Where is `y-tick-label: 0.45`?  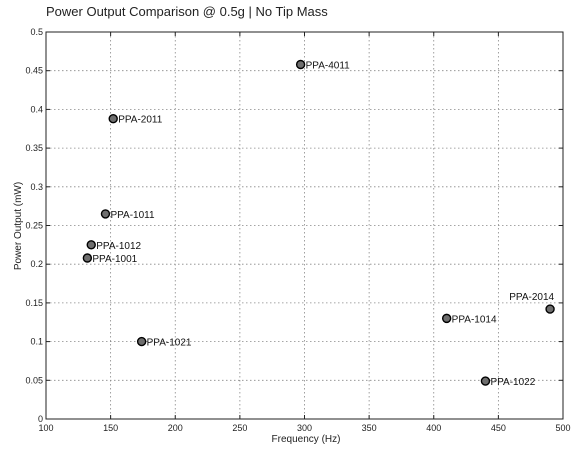 y-tick-label: 0.45 is located at coordinates (34, 71).